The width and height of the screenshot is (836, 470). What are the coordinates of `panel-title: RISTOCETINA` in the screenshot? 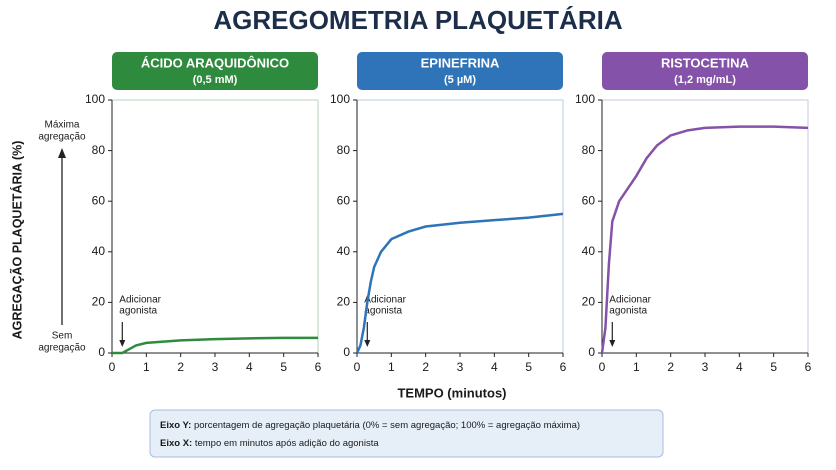 It's located at (705, 62).